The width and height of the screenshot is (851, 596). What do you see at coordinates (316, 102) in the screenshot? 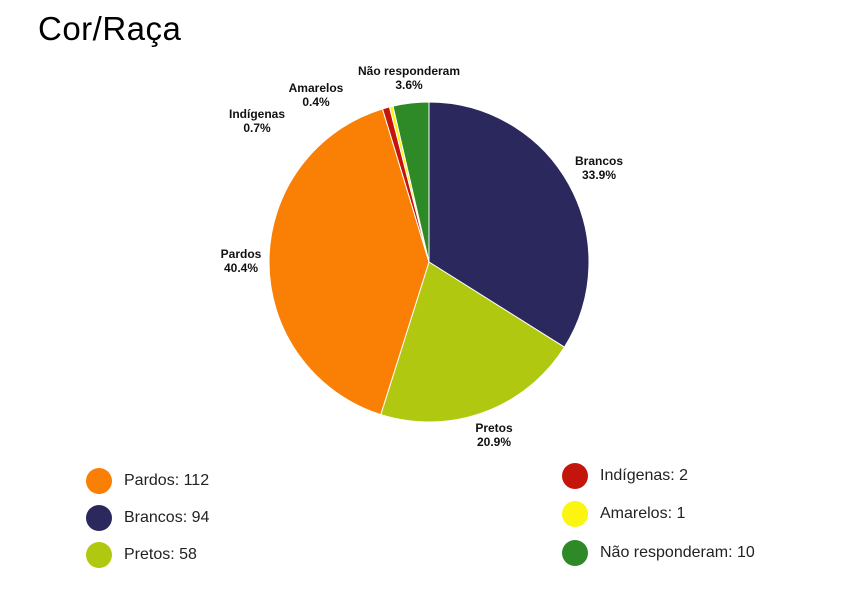
I see `slice-label-percent: 0.4%` at bounding box center [316, 102].